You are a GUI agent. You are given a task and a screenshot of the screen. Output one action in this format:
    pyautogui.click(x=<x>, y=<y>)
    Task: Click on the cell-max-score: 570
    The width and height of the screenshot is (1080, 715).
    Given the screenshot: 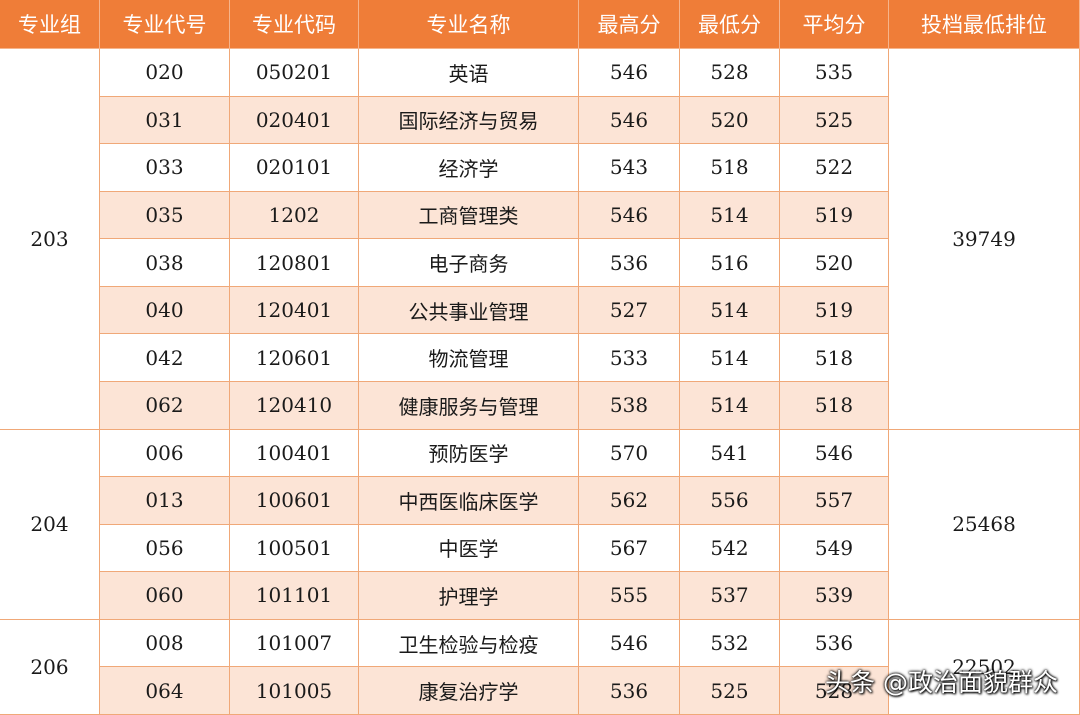 What is the action you would take?
    pyautogui.click(x=629, y=453)
    